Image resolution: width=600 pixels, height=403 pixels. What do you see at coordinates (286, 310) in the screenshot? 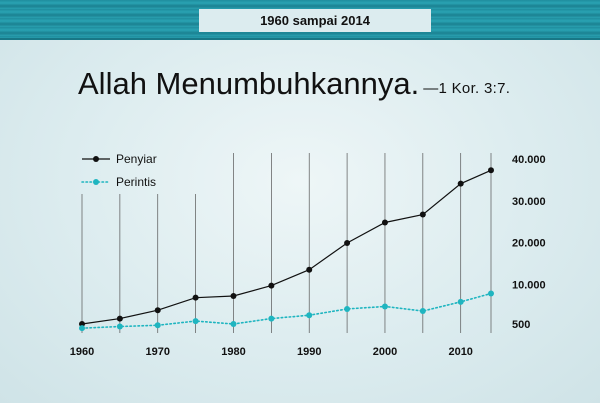
I see `series-line-perintis` at bounding box center [286, 310].